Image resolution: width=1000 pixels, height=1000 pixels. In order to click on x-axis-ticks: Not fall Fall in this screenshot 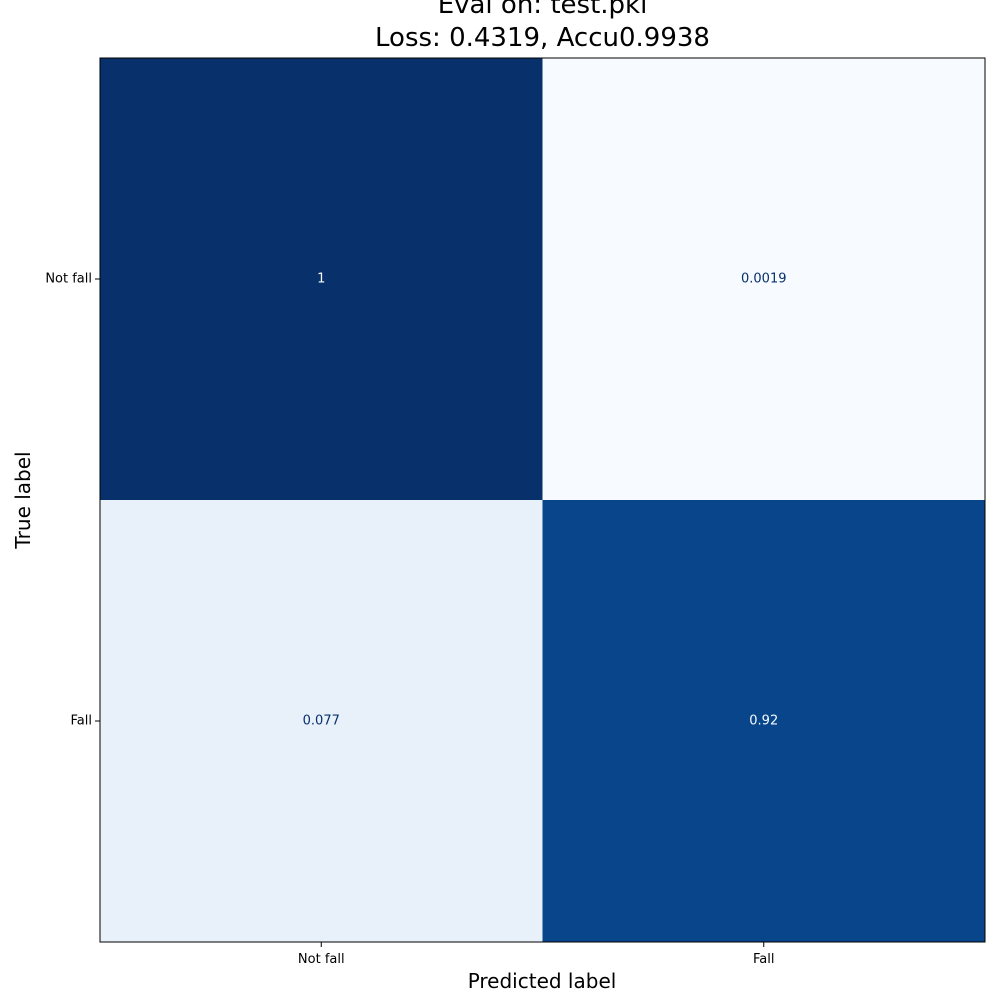, I will do `click(536, 954)`.